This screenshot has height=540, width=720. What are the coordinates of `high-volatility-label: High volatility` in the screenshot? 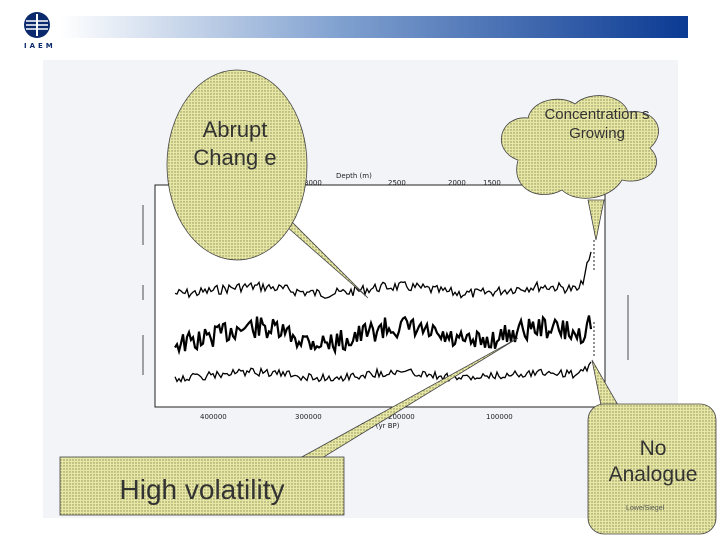 It's located at (202, 489).